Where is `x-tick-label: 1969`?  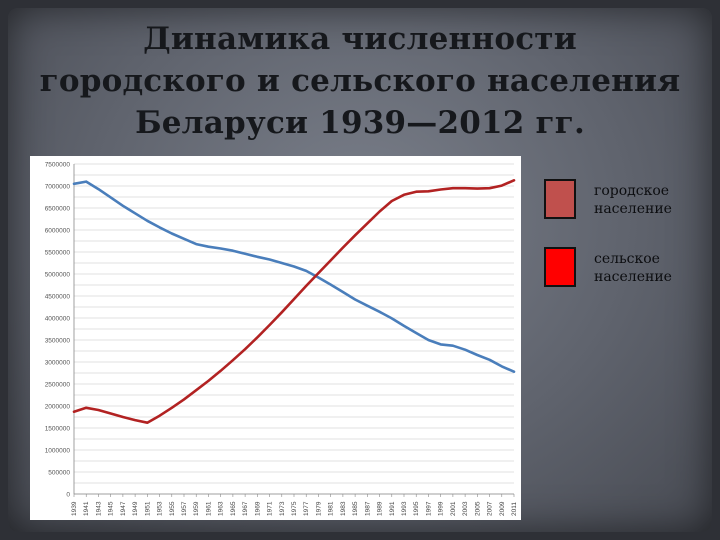
x-tick-label: 1969 is located at coordinates (257, 508).